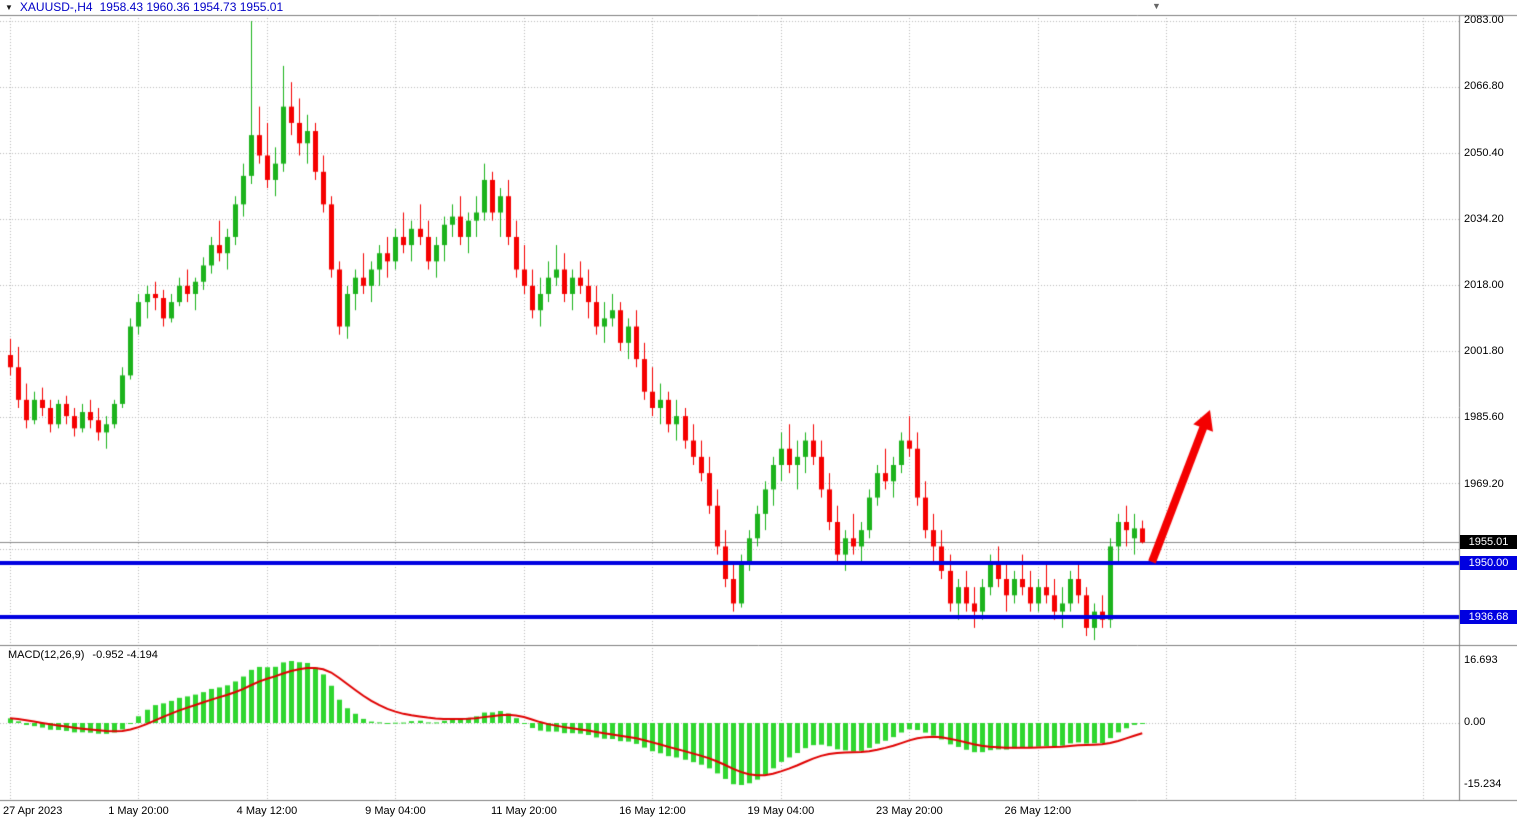 This screenshot has height=825, width=1517. What do you see at coordinates (1484, 20) in the screenshot?
I see `price-axis-label: 2083.00` at bounding box center [1484, 20].